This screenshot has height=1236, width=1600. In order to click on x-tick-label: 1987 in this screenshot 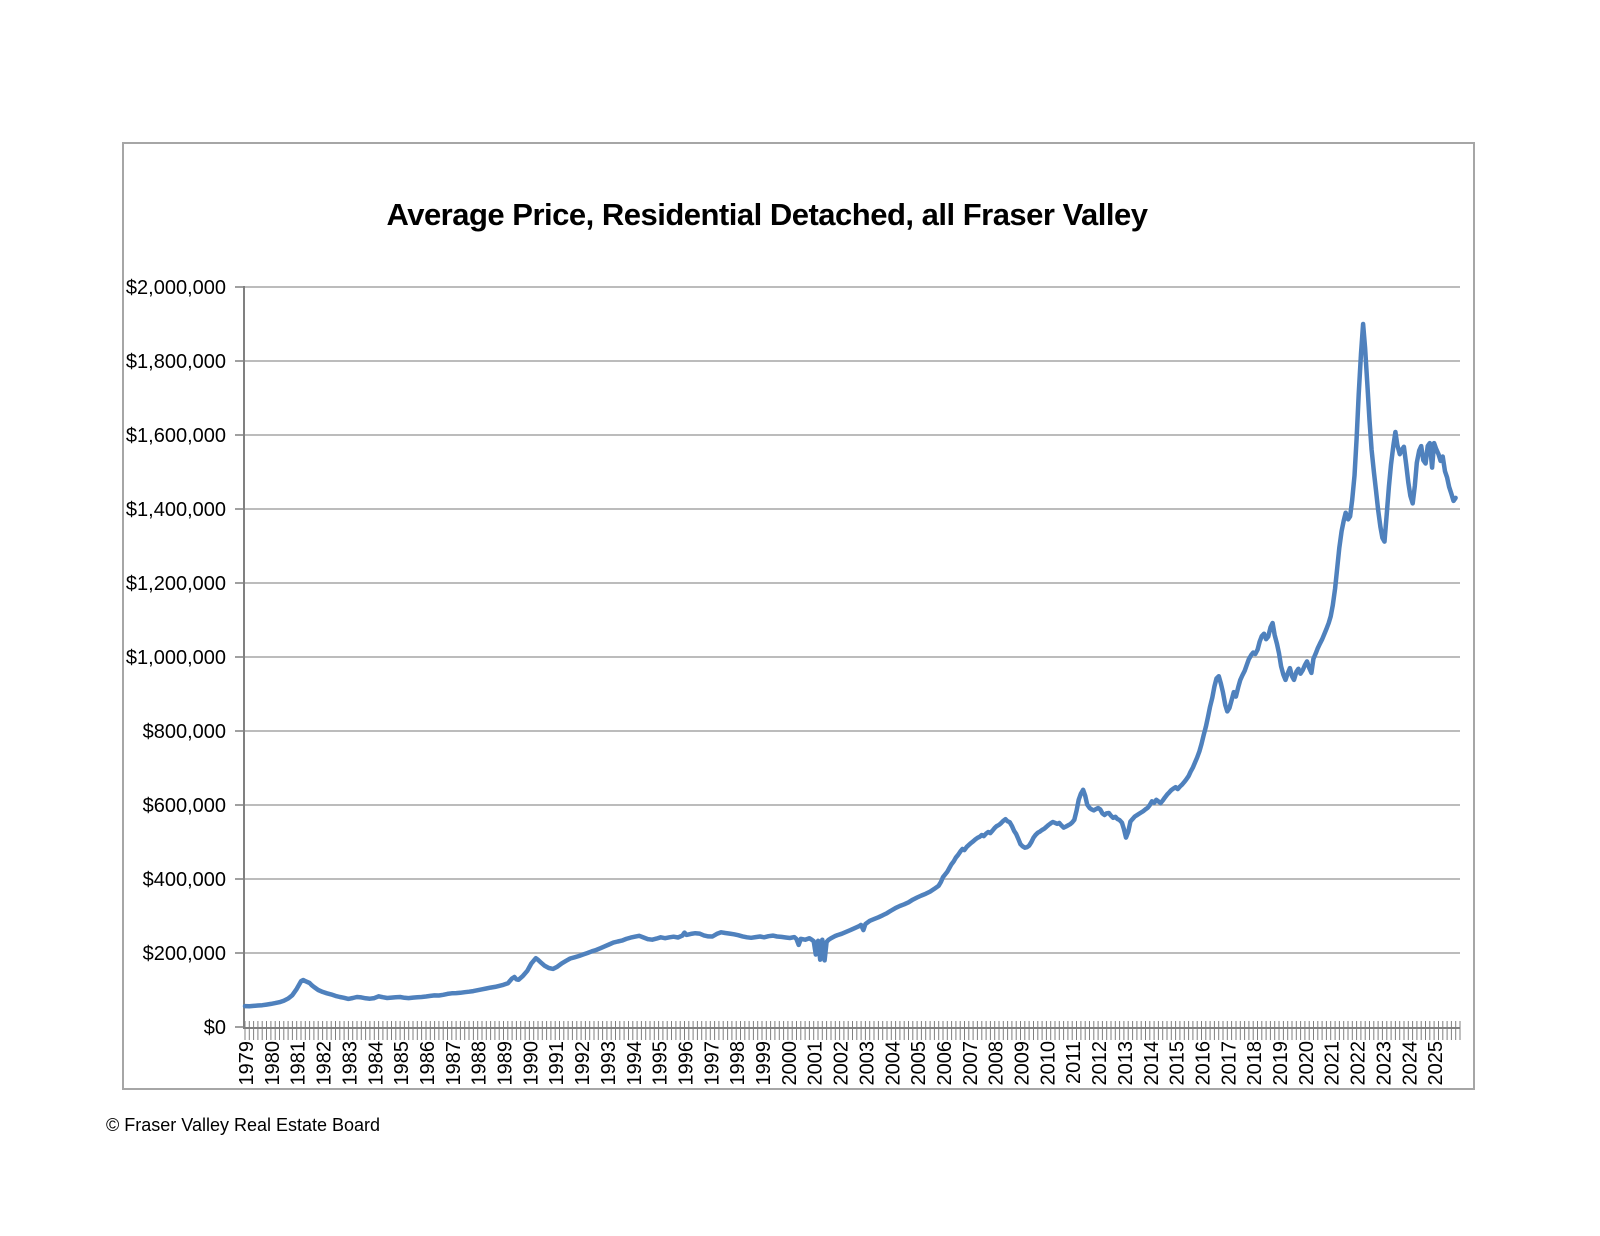, I will do `click(454, 1063)`.